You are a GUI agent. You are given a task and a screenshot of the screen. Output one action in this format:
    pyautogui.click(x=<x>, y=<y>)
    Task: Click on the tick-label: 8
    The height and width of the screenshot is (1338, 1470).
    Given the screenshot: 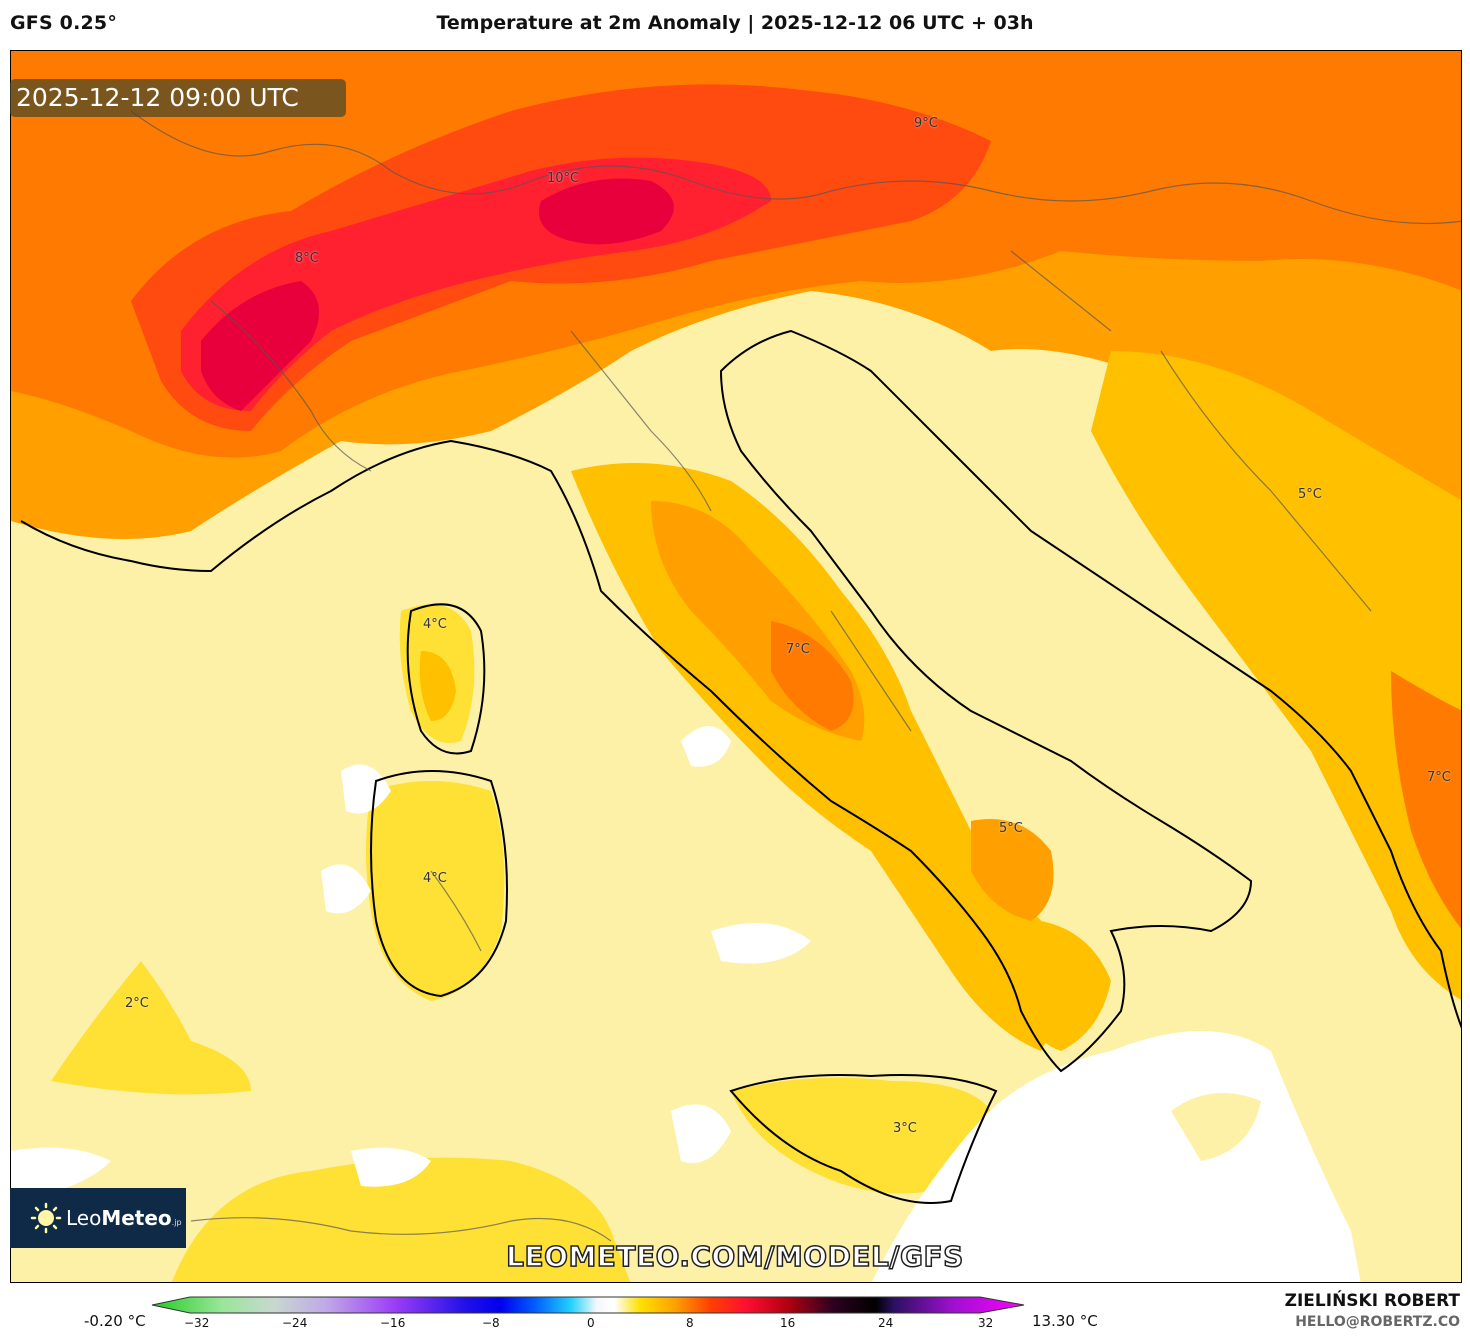 What is the action you would take?
    pyautogui.click(x=690, y=1323)
    